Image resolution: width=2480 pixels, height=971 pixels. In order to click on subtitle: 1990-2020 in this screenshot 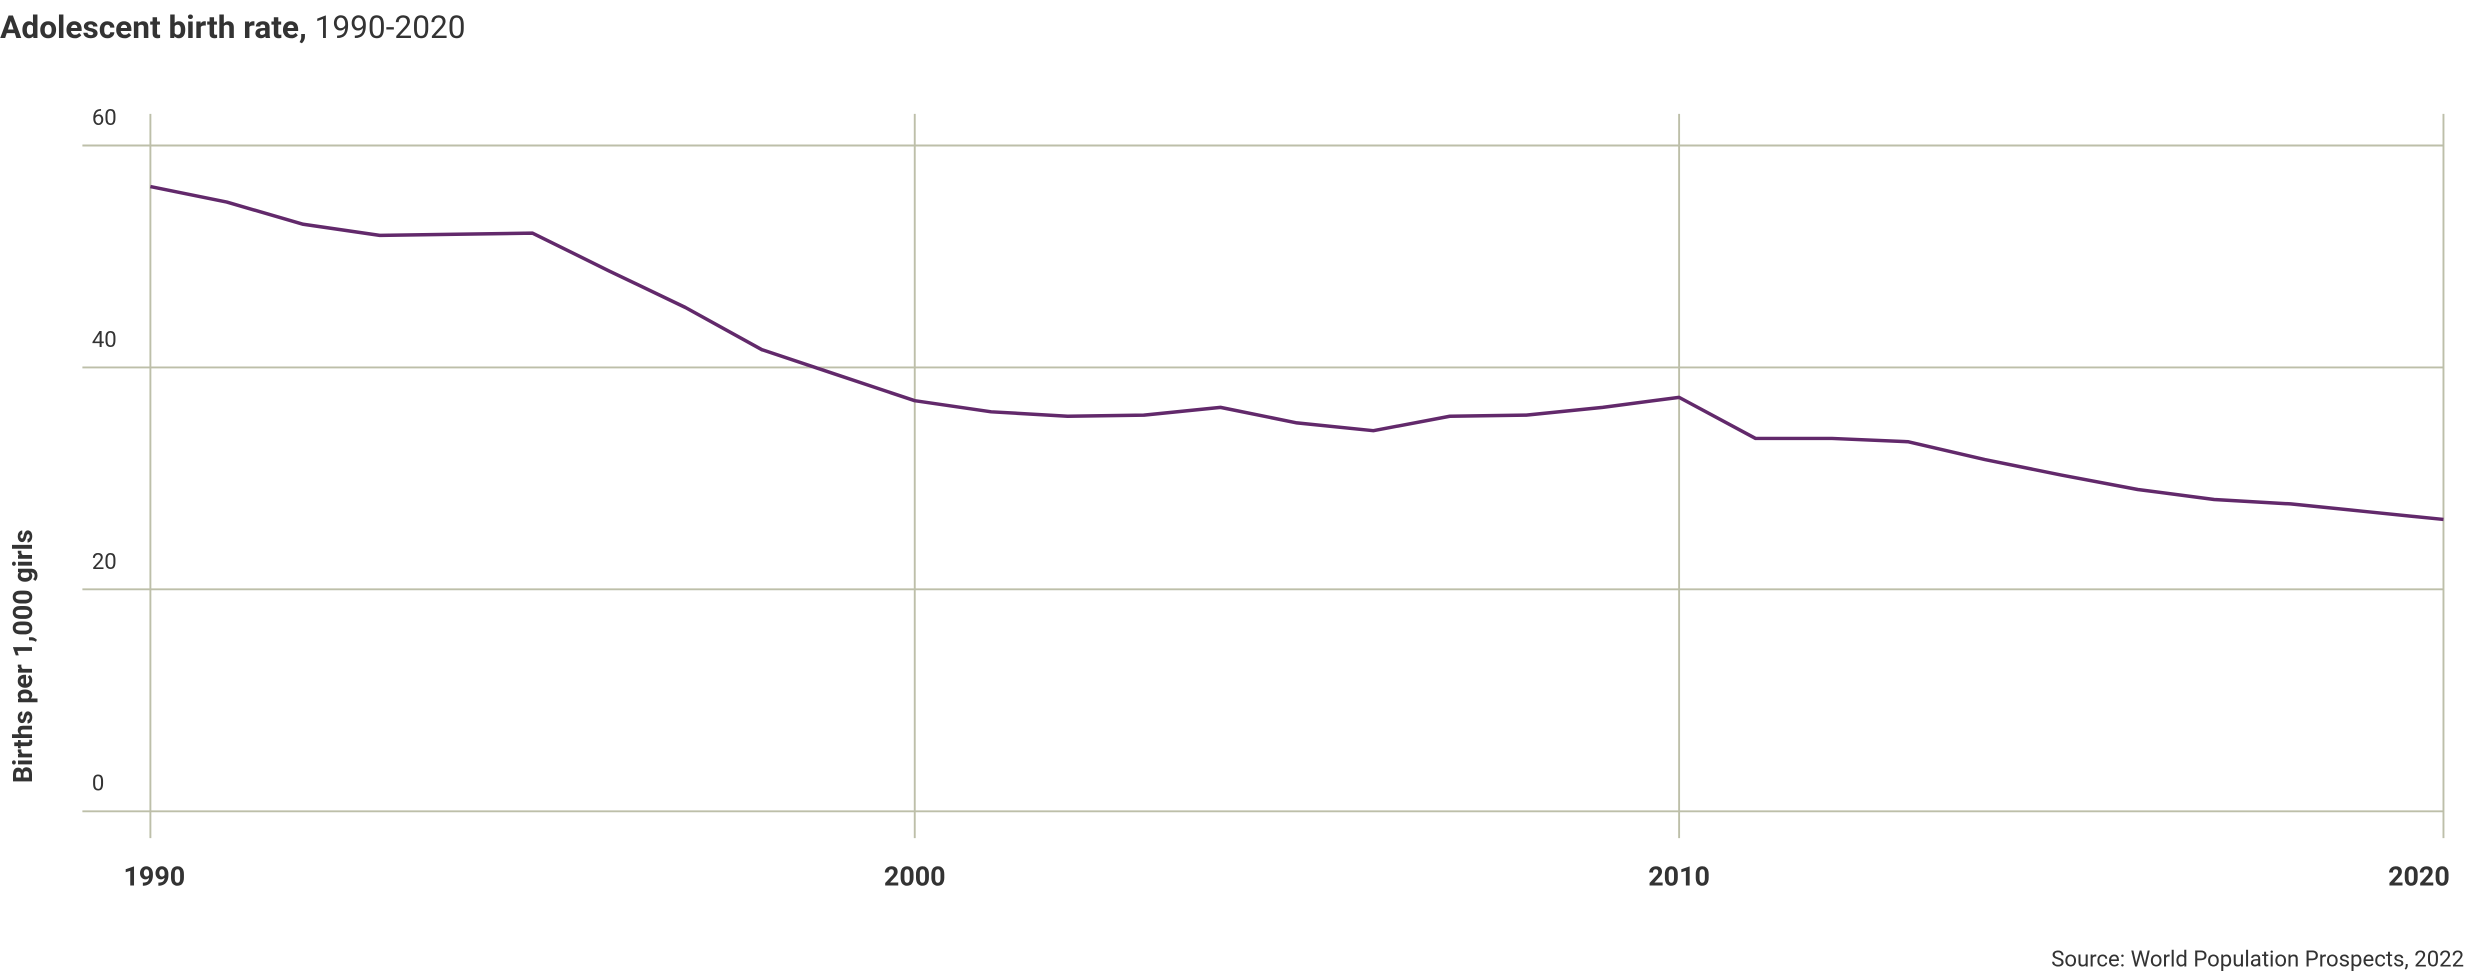, I will do `click(390, 27)`.